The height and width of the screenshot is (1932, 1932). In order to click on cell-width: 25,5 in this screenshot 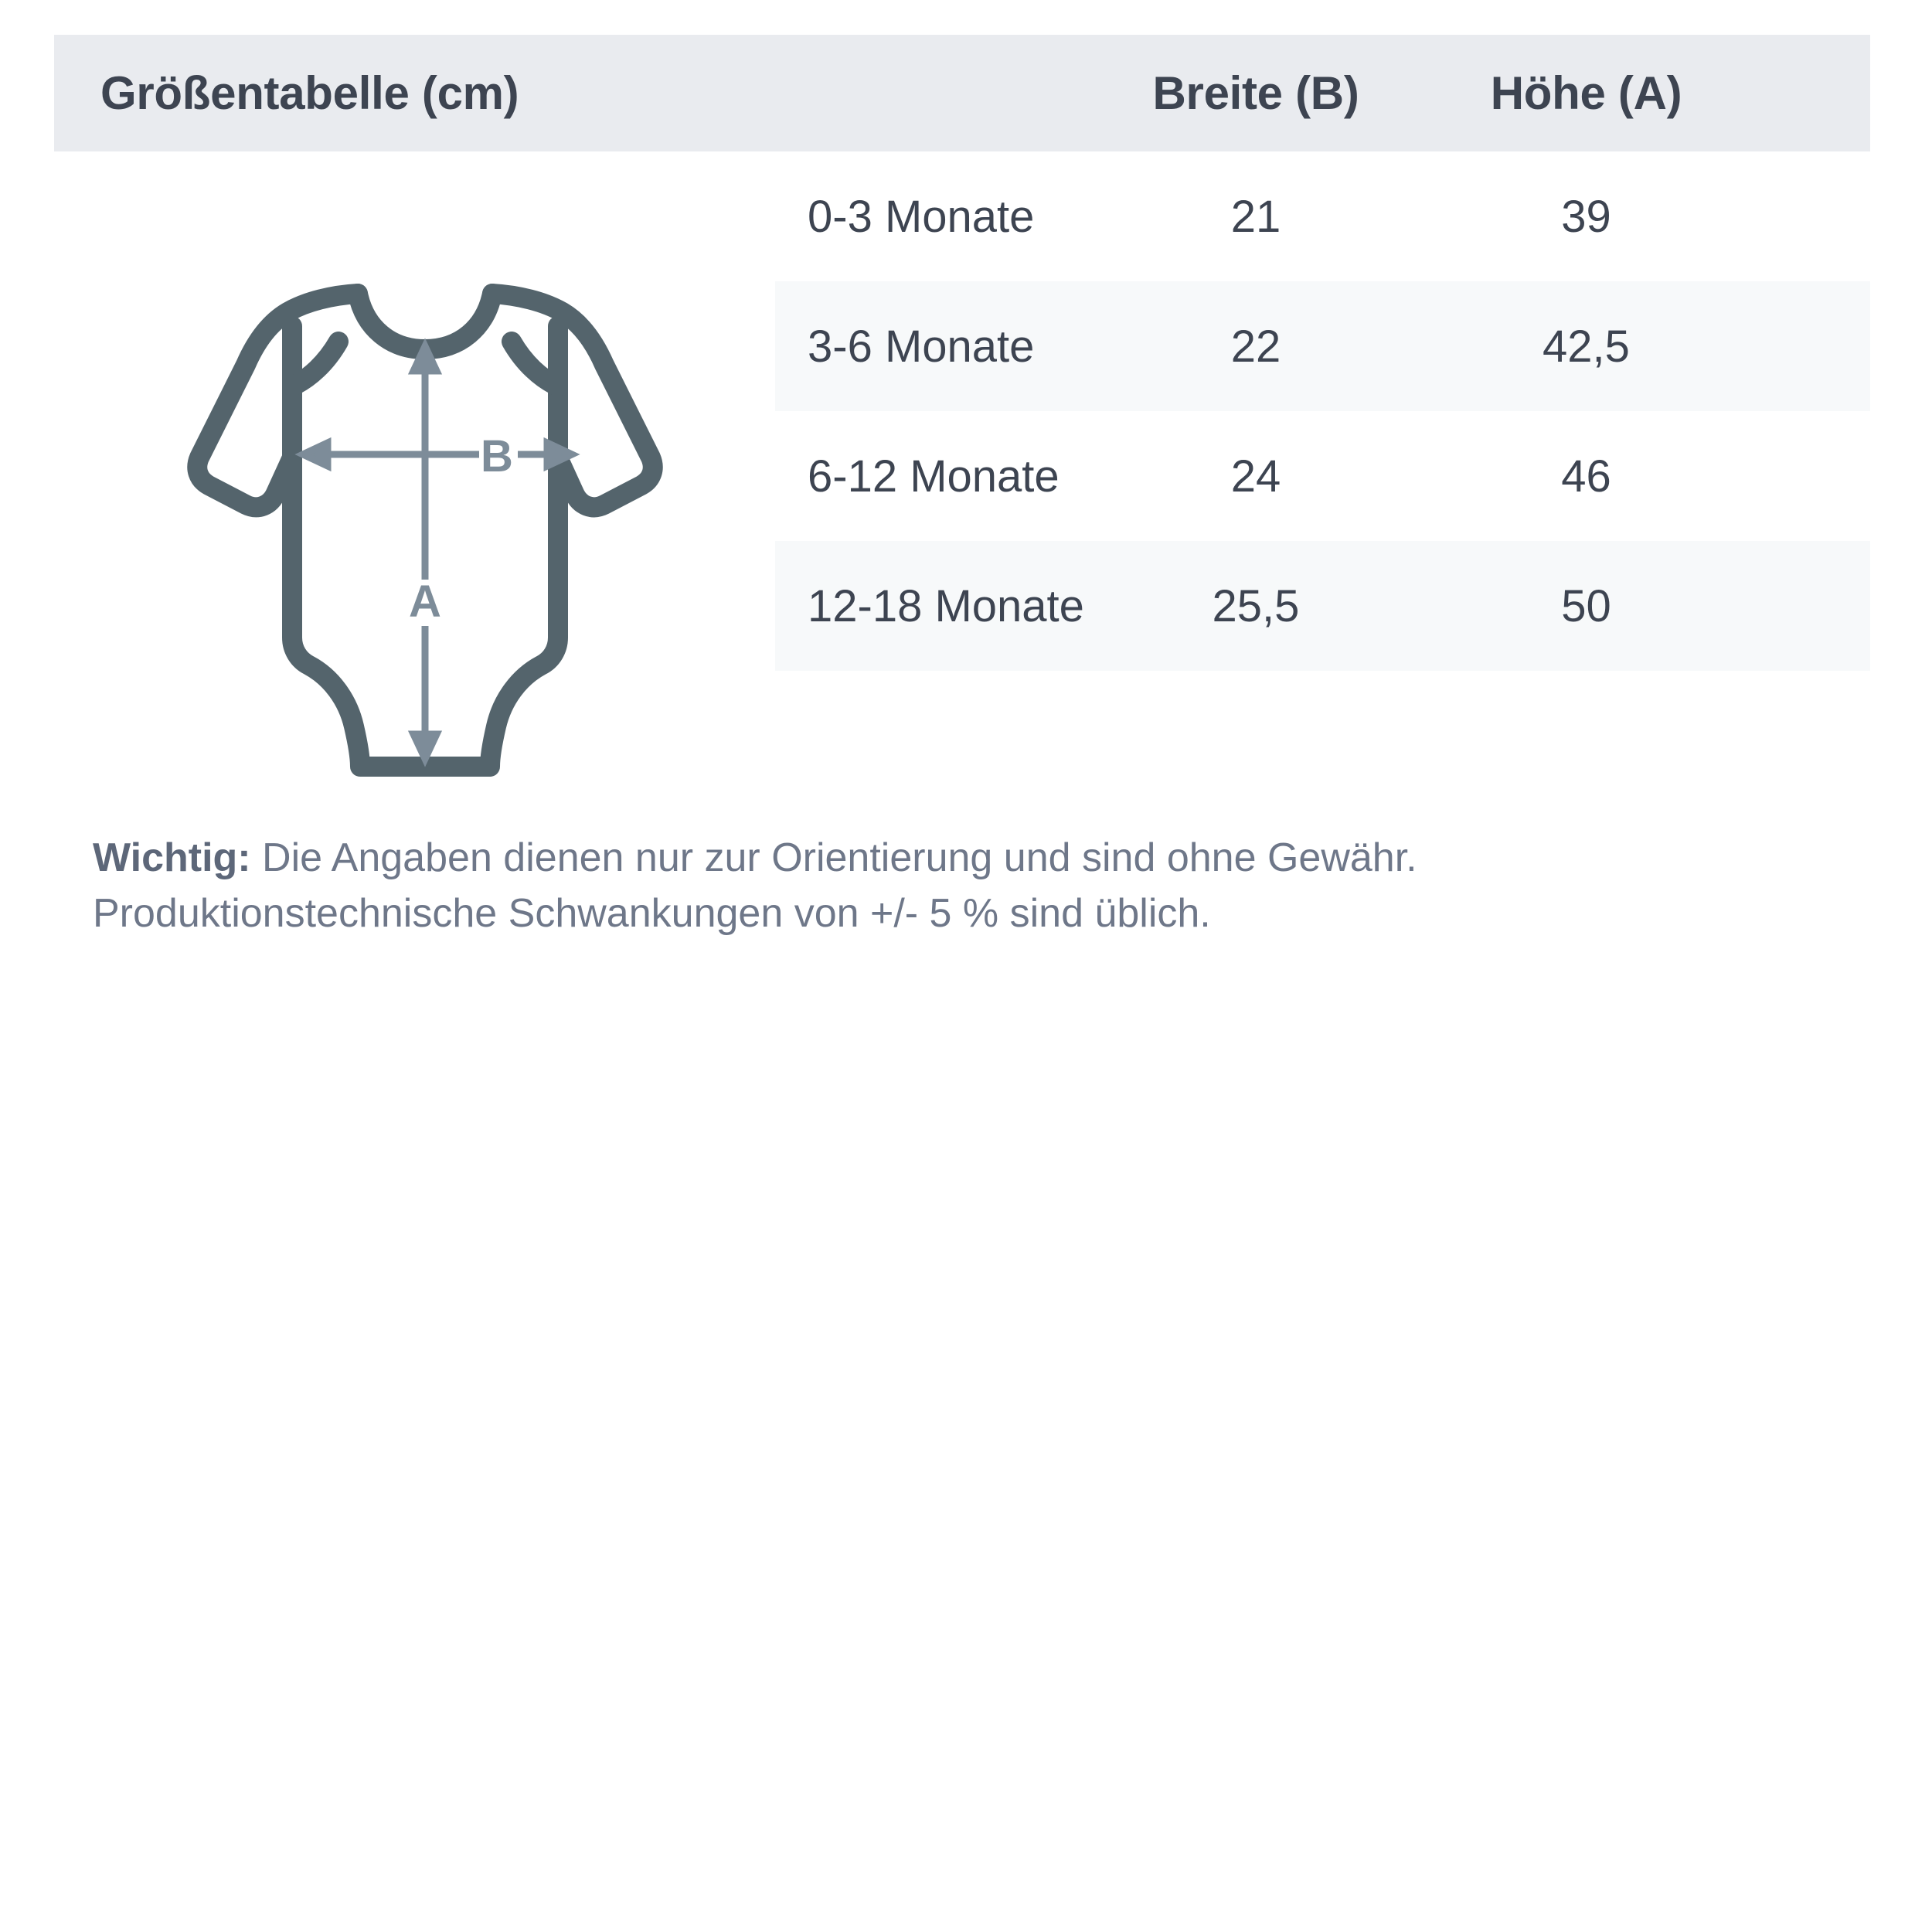, I will do `click(1256, 606)`.